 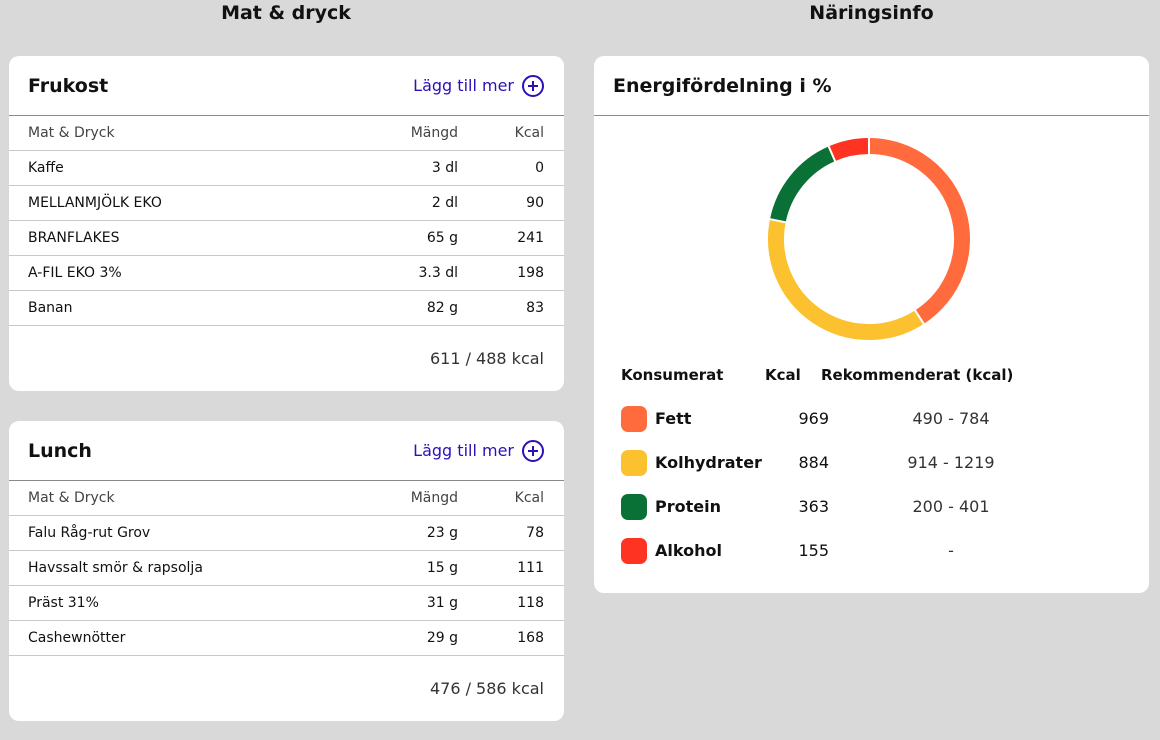 What do you see at coordinates (875, 419) in the screenshot?
I see `energy-row-fett: Fett 969 490 - 784` at bounding box center [875, 419].